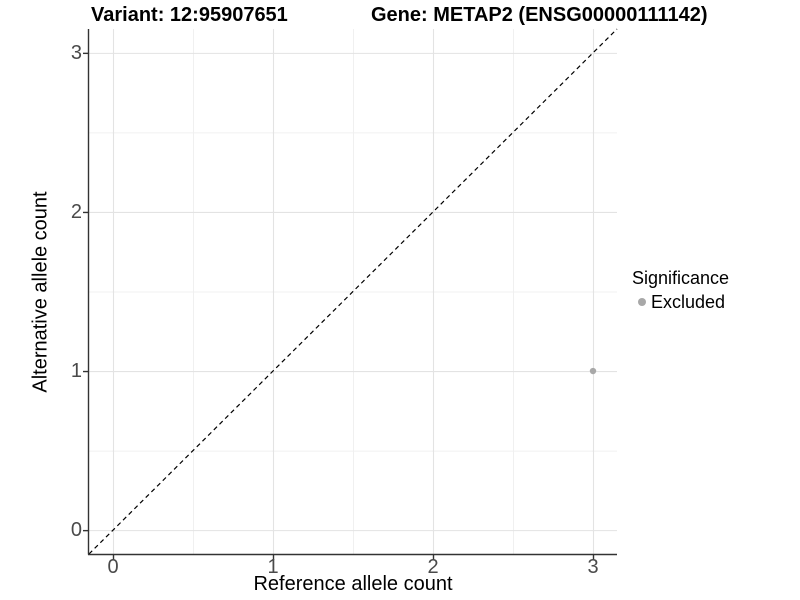 Image resolution: width=800 pixels, height=600 pixels. I want to click on legend-item-label: Excluded, so click(688, 302).